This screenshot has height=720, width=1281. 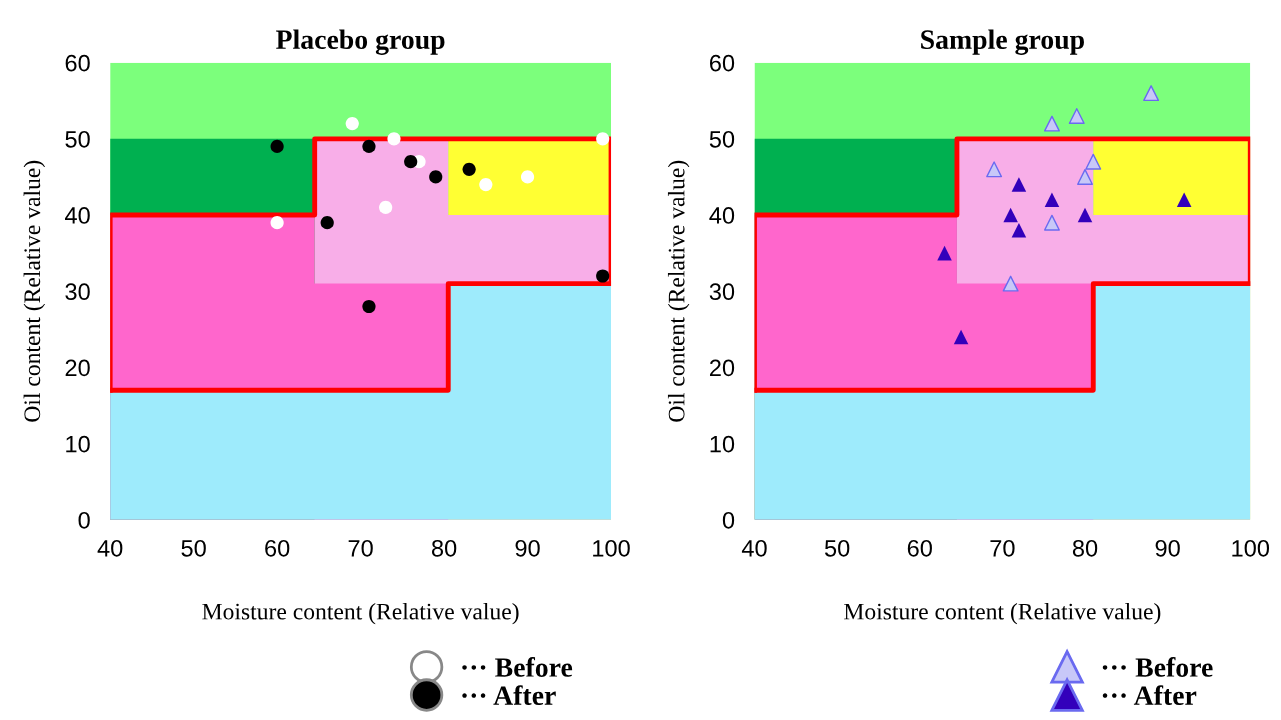 What do you see at coordinates (360, 42) in the screenshot?
I see `chart-title: Placebo group` at bounding box center [360, 42].